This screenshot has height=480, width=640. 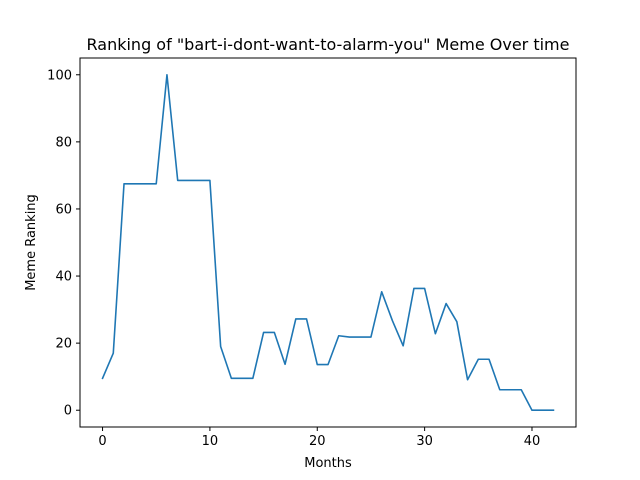 I want to click on y-tick-label: 80, so click(x=63, y=142).